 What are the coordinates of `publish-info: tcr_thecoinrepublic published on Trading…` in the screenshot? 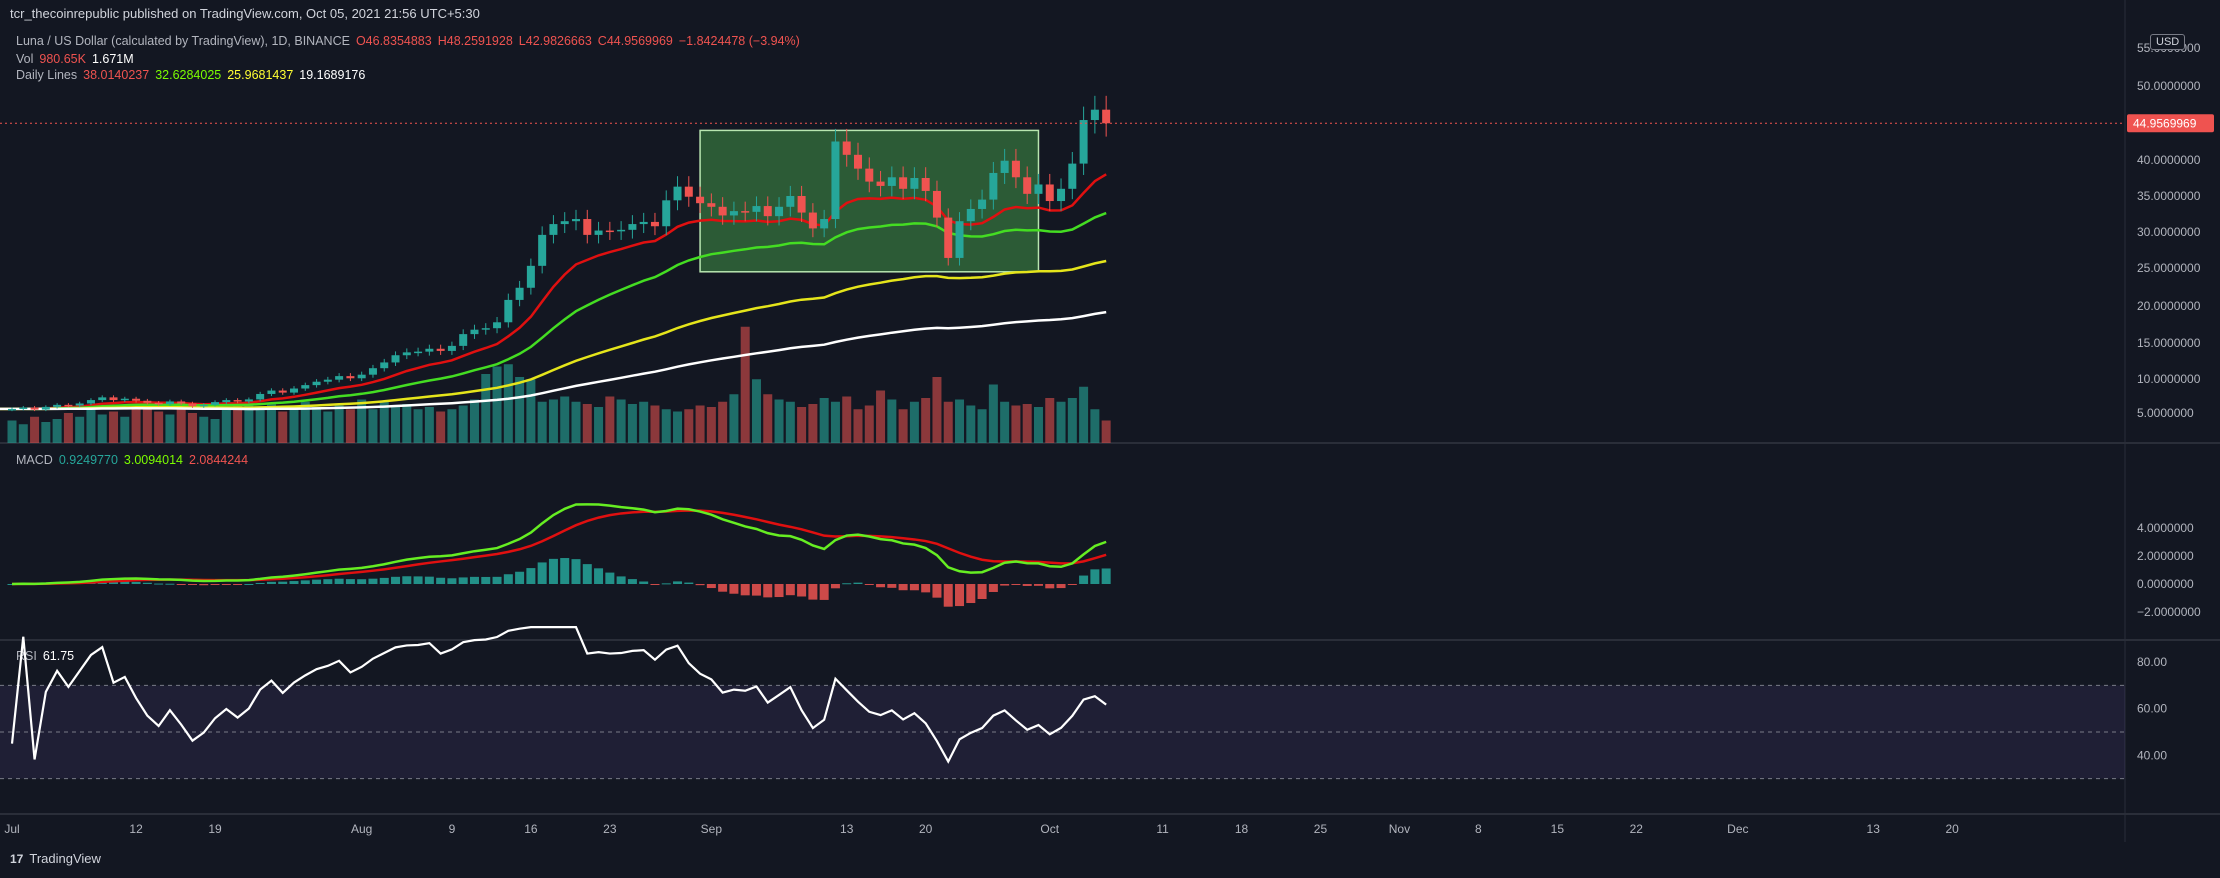 It's located at (245, 13).